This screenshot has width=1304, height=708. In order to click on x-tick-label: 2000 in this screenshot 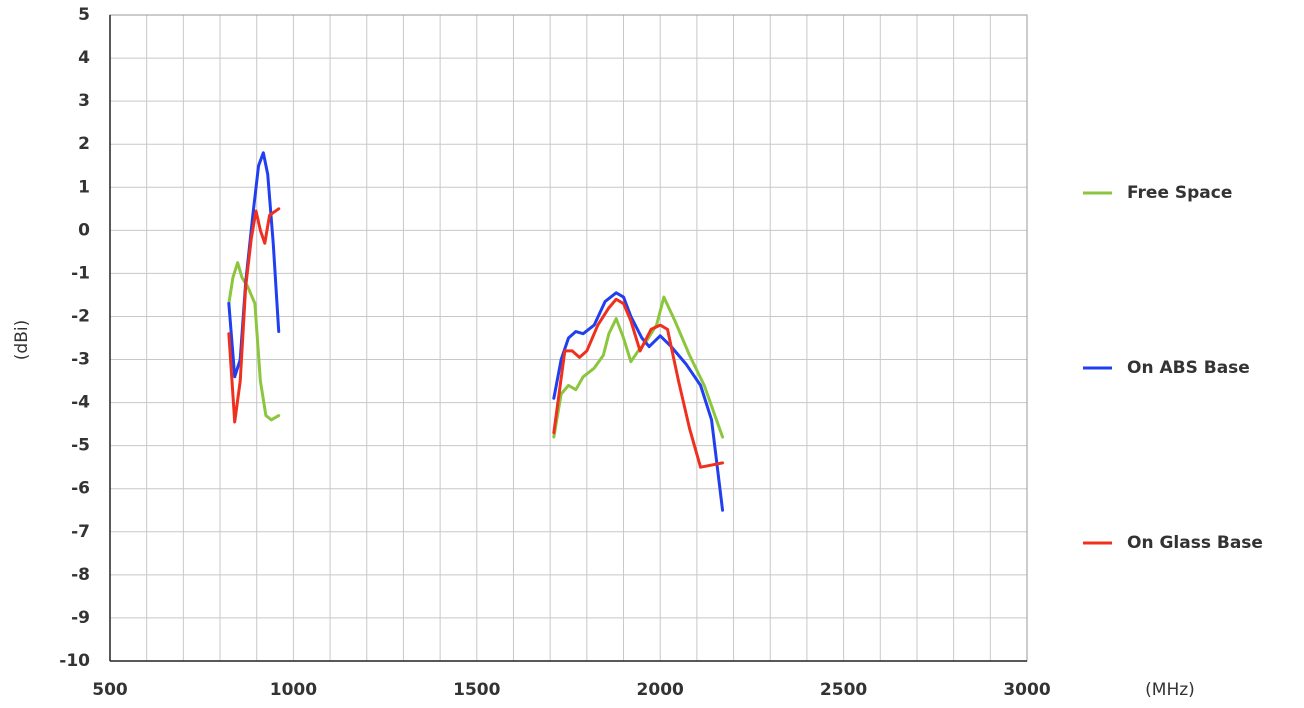, I will do `click(660, 690)`.